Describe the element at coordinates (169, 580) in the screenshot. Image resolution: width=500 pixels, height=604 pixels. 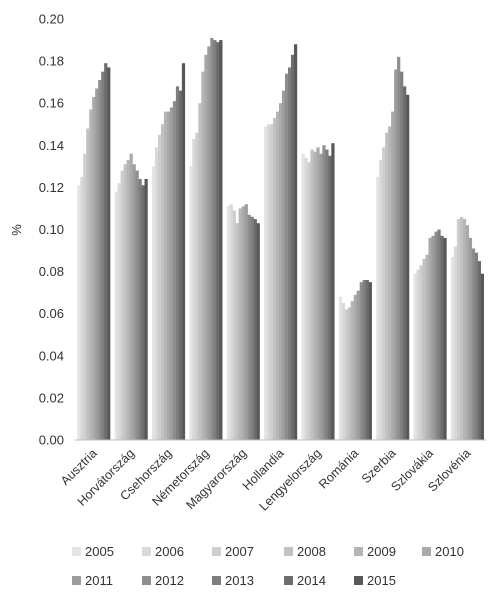
I see `legend-label: 2012` at that location.